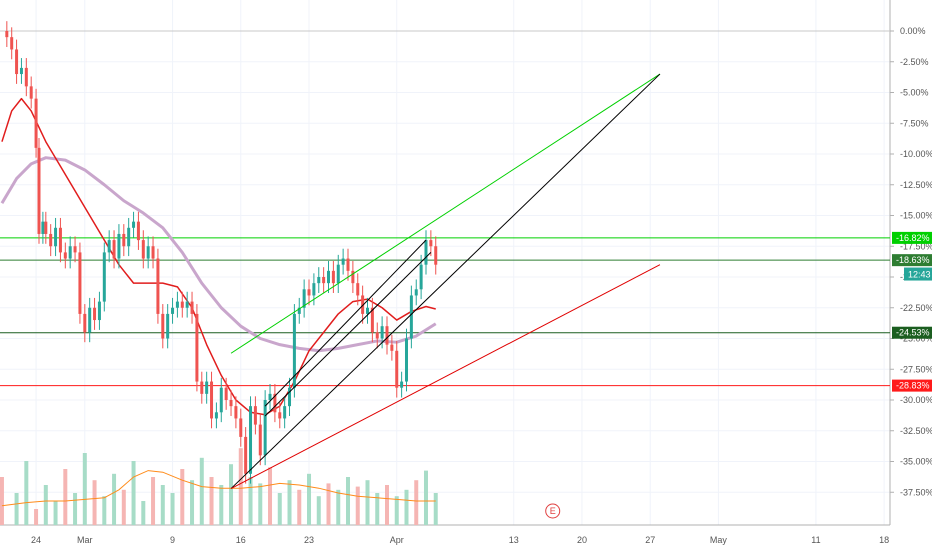  I want to click on x-tick-label: 13, so click(514, 540).